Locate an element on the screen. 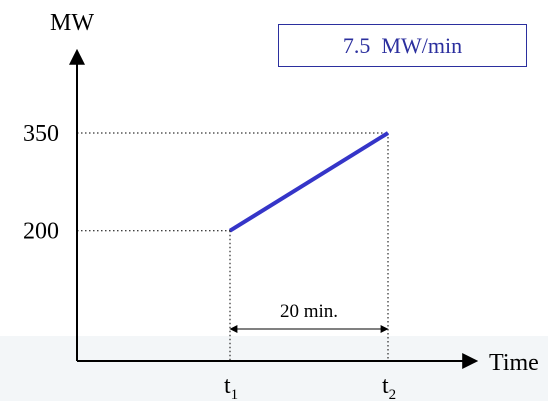 The width and height of the screenshot is (548, 401). series-group is located at coordinates (309, 182).